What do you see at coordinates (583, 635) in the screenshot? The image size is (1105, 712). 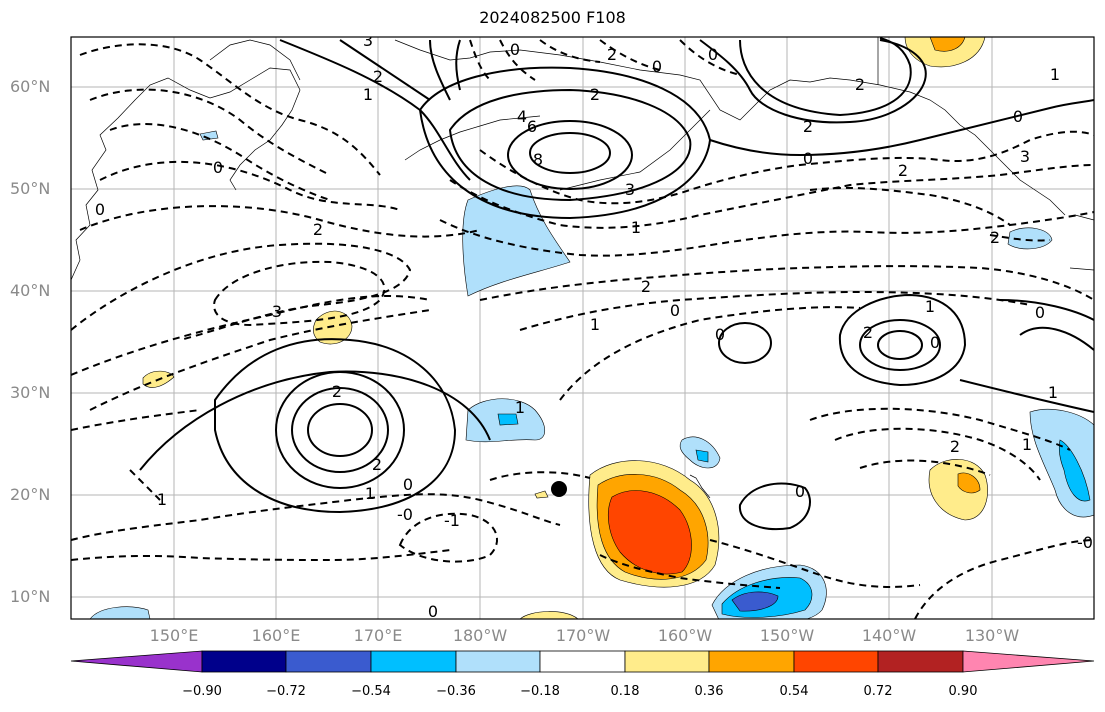 I see `lon-label-170w: 170°W` at bounding box center [583, 635].